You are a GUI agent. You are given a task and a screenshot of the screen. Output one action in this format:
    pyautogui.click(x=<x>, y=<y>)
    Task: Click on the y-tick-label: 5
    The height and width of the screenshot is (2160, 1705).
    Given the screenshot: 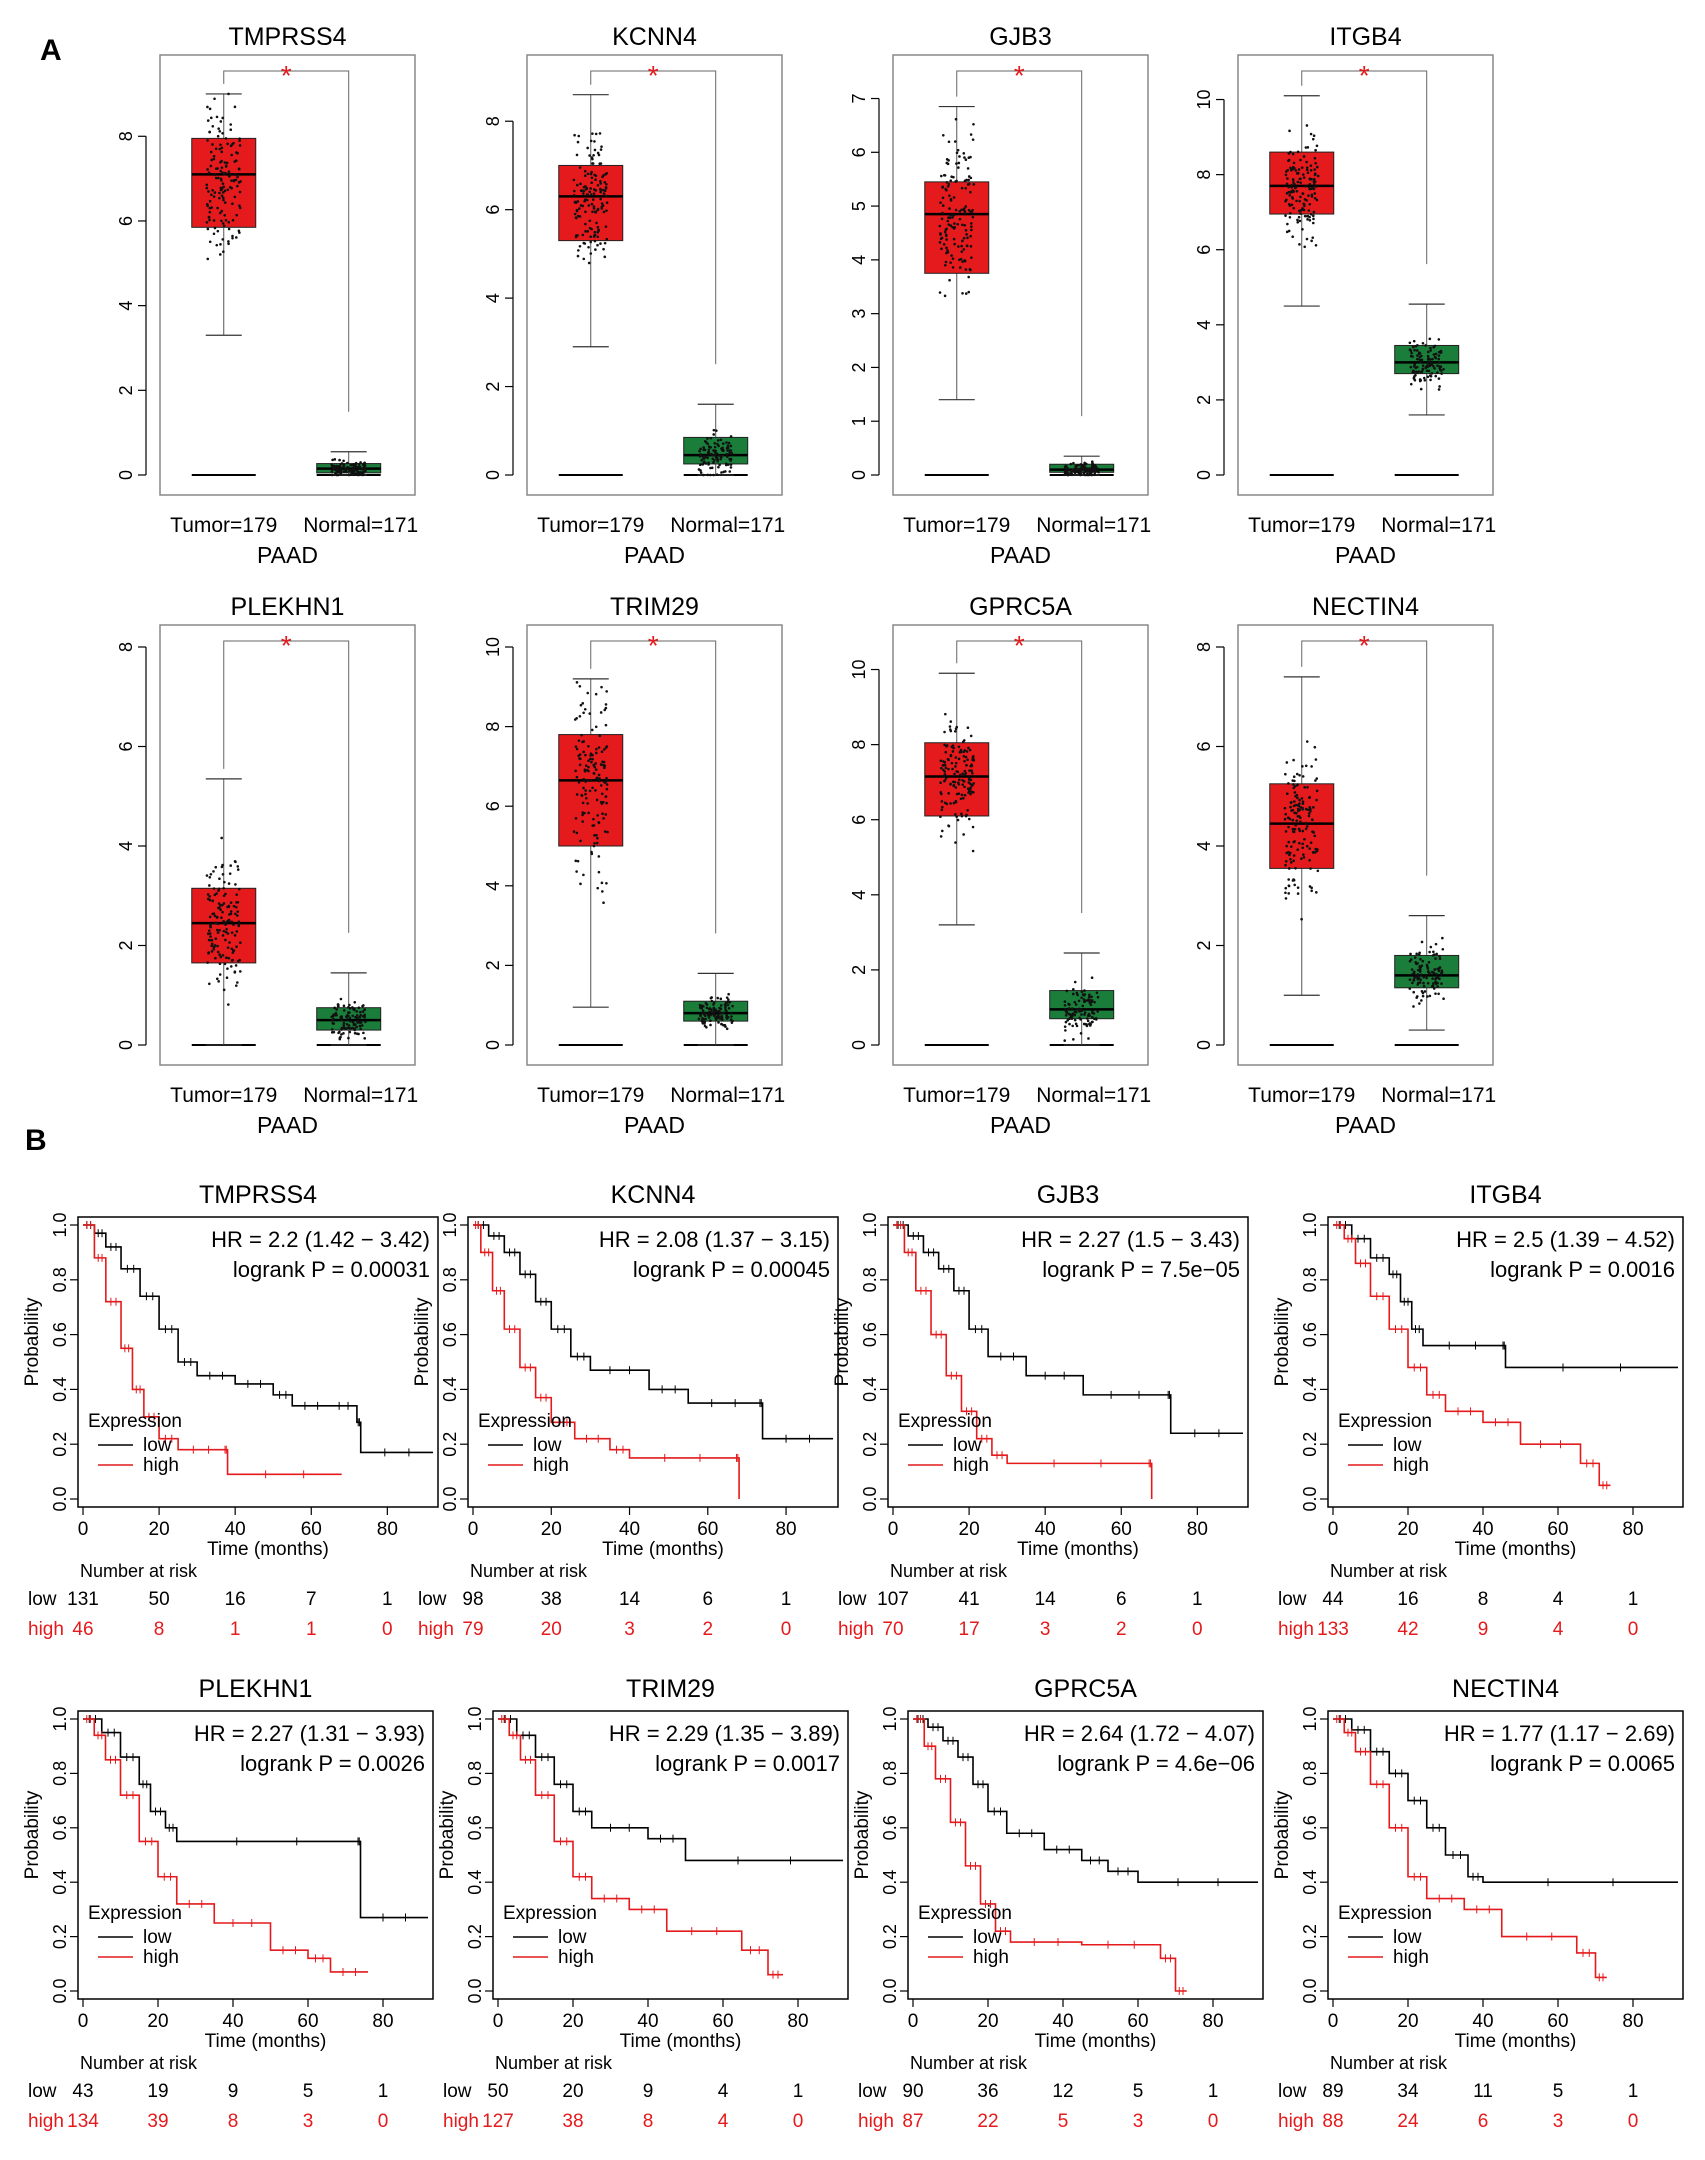 What is the action you would take?
    pyautogui.click(x=859, y=206)
    